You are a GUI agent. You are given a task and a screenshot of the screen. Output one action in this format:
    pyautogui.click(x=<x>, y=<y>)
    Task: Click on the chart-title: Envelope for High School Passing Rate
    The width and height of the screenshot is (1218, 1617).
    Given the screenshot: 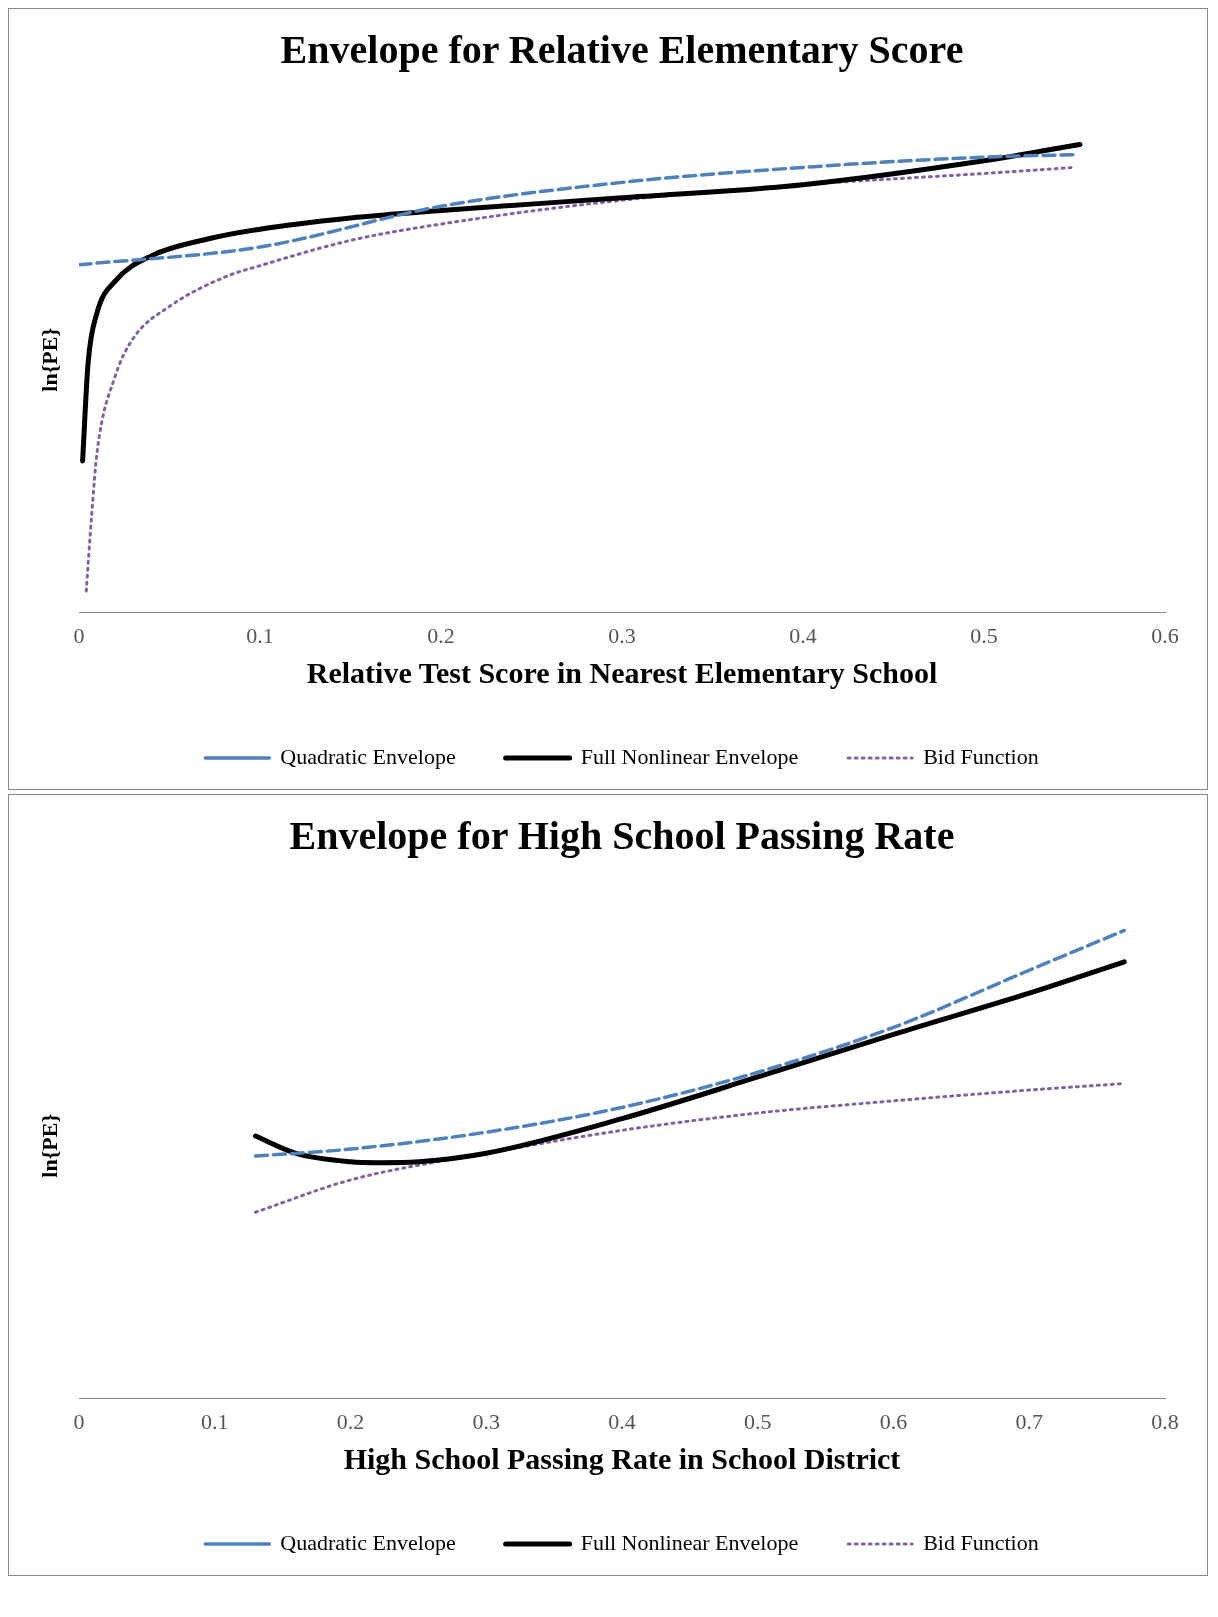 What is the action you would take?
    pyautogui.click(x=622, y=836)
    